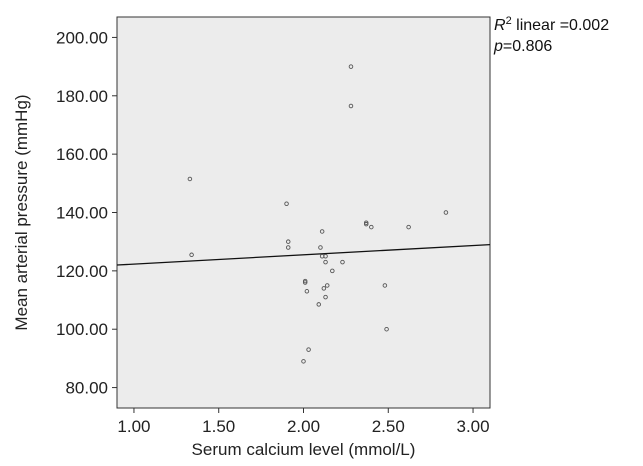  What do you see at coordinates (303, 426) in the screenshot?
I see `x-tick-label: 2.00` at bounding box center [303, 426].